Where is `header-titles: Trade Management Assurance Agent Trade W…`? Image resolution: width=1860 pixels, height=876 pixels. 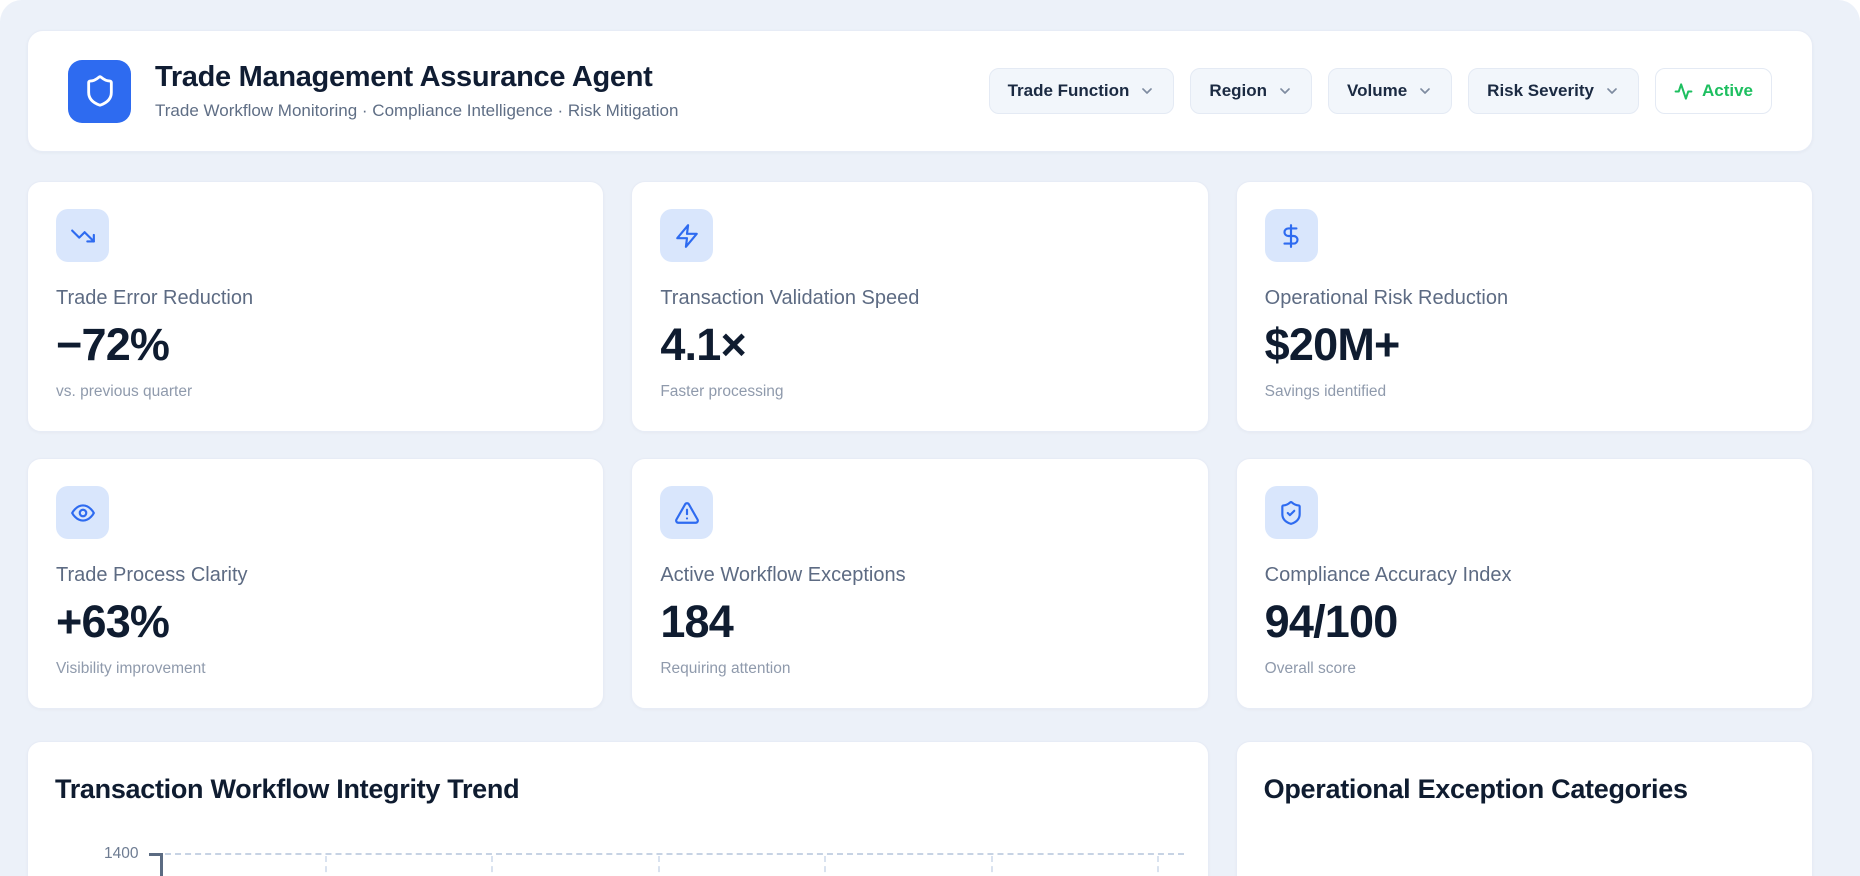 header-titles: Trade Management Assurance Agent Trade W… is located at coordinates (416, 91).